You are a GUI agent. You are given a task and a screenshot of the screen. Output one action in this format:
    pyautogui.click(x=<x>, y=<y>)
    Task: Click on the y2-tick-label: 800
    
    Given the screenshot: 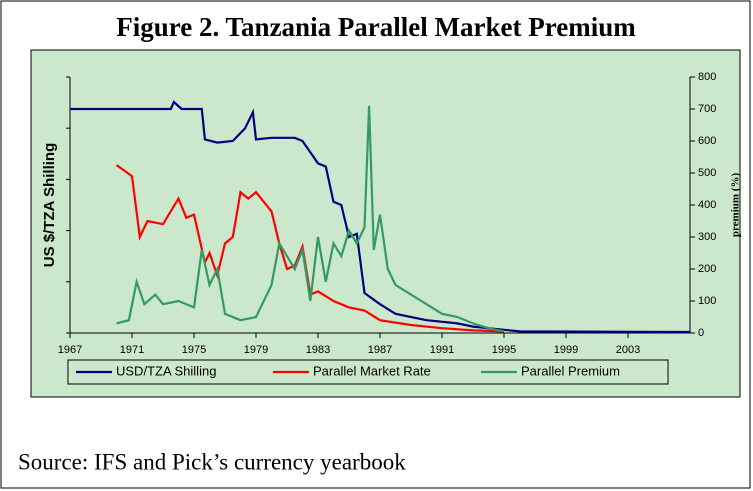 What is the action you would take?
    pyautogui.click(x=707, y=77)
    